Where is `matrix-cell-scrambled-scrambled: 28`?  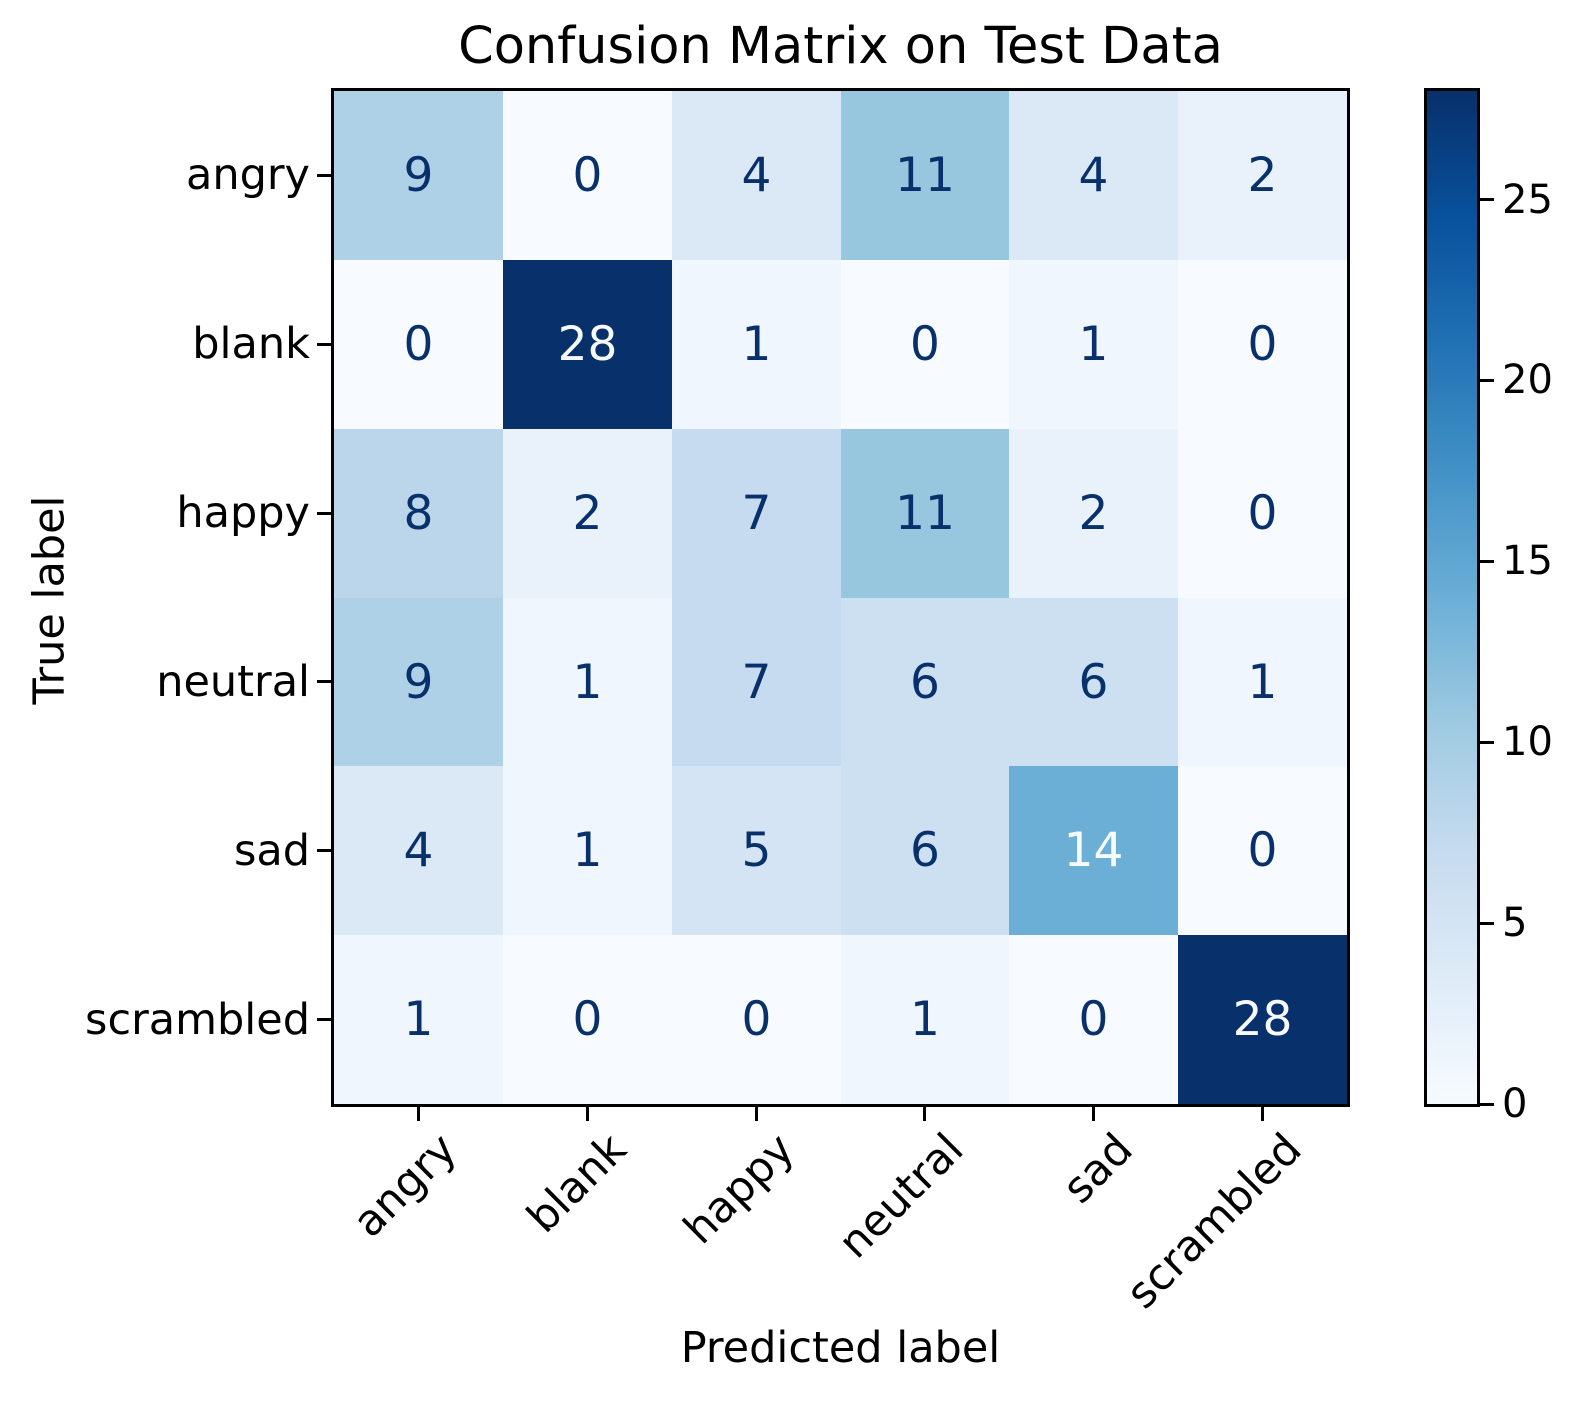 matrix-cell-scrambled-scrambled: 28 is located at coordinates (1262, 1019).